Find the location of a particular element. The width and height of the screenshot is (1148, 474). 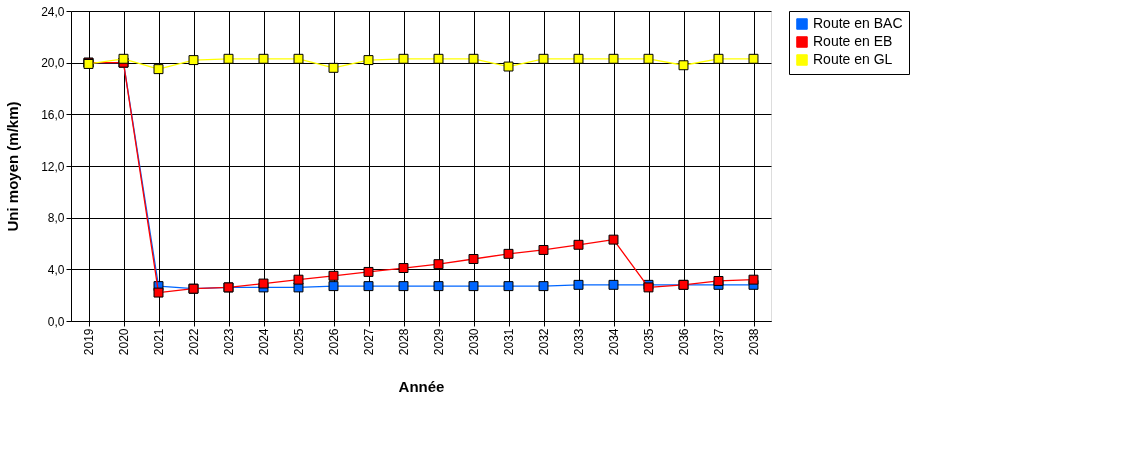

legend-label: Route en BAC is located at coordinates (858, 23).